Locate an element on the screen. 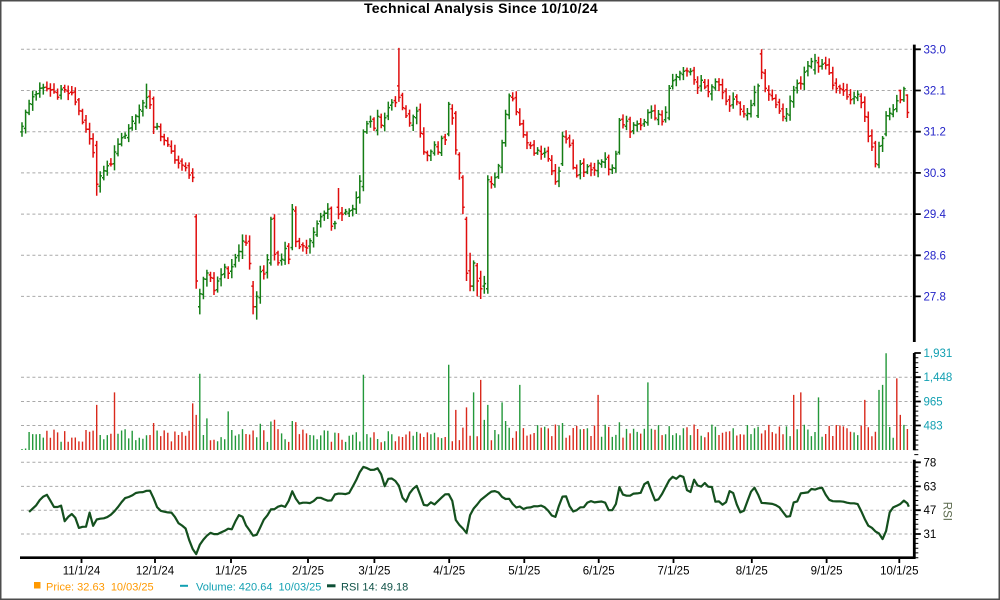  svg-text: 12/1/24 is located at coordinates (155, 572).